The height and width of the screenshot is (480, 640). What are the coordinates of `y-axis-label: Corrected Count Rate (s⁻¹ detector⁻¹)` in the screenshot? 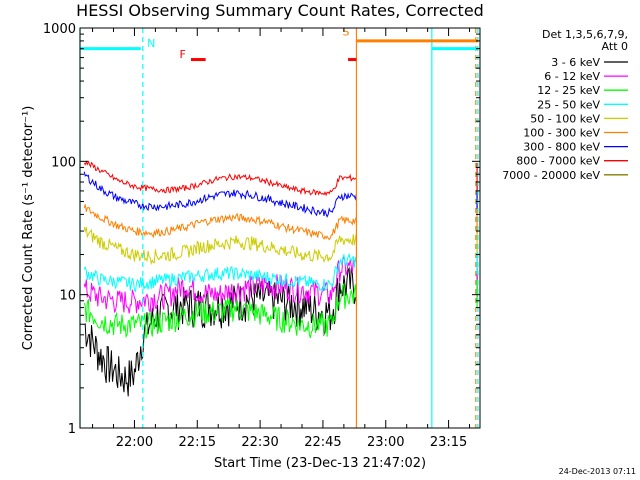 It's located at (28, 228).